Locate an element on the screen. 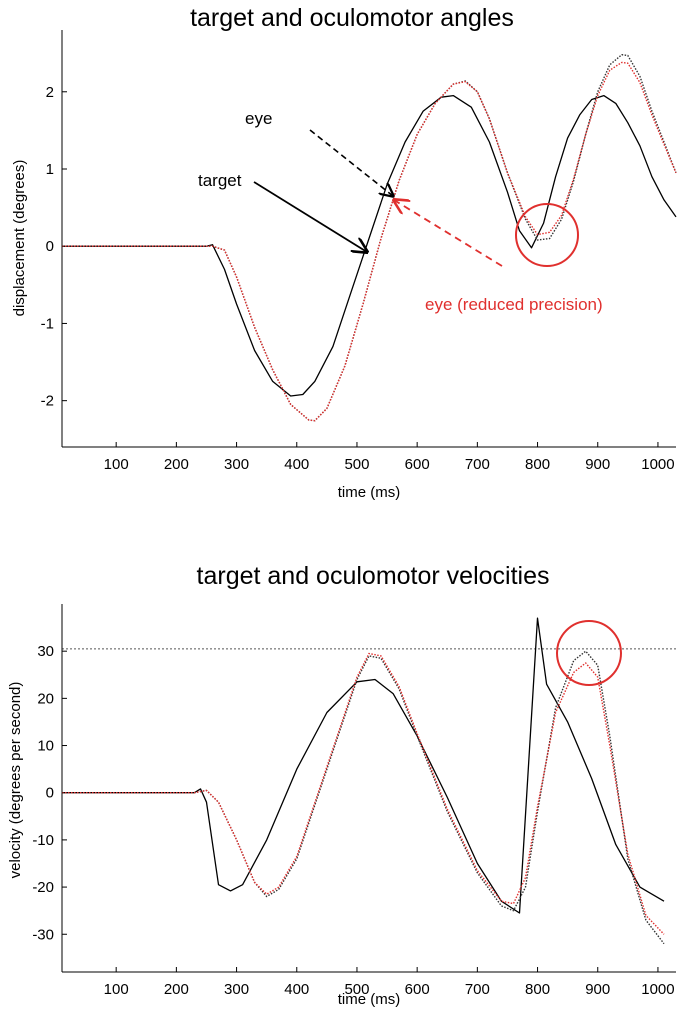 Image resolution: width=686 pixels, height=1012 pixels. eye-annotation: eye is located at coordinates (258, 118).